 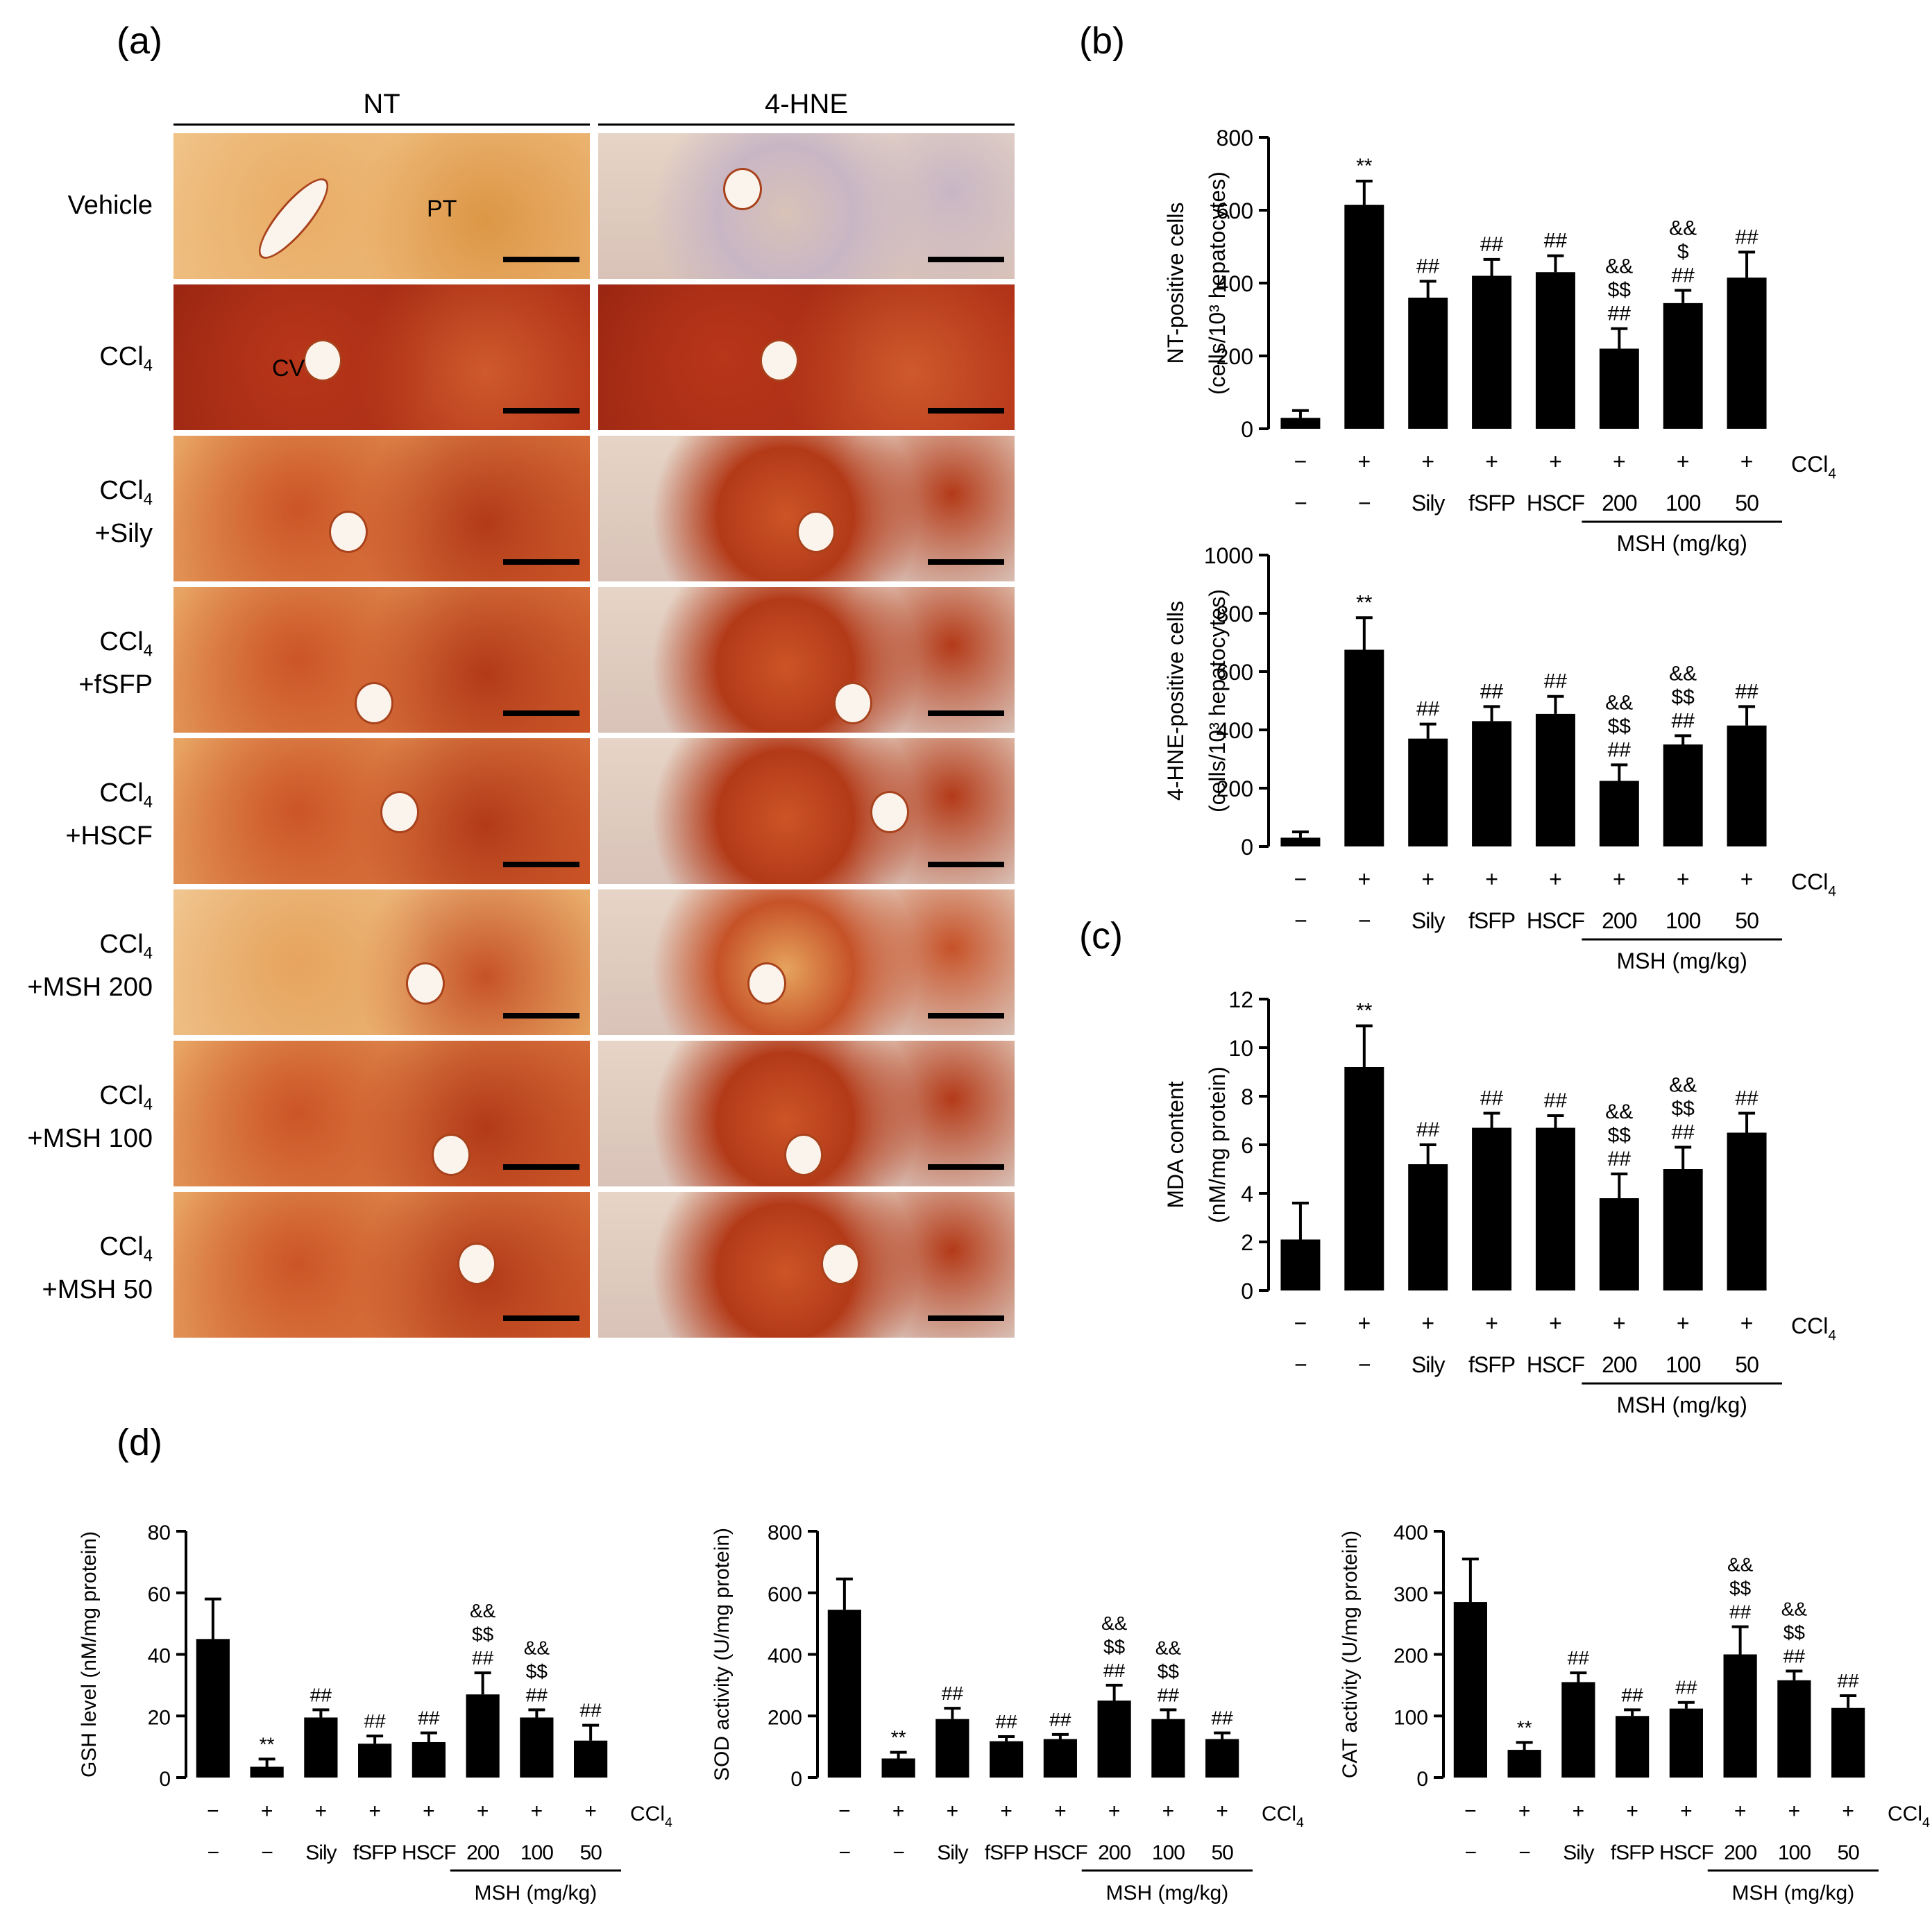 What do you see at coordinates (723, 1654) in the screenshot?
I see `y-axis-label: SOD activity (U/mg protein)` at bounding box center [723, 1654].